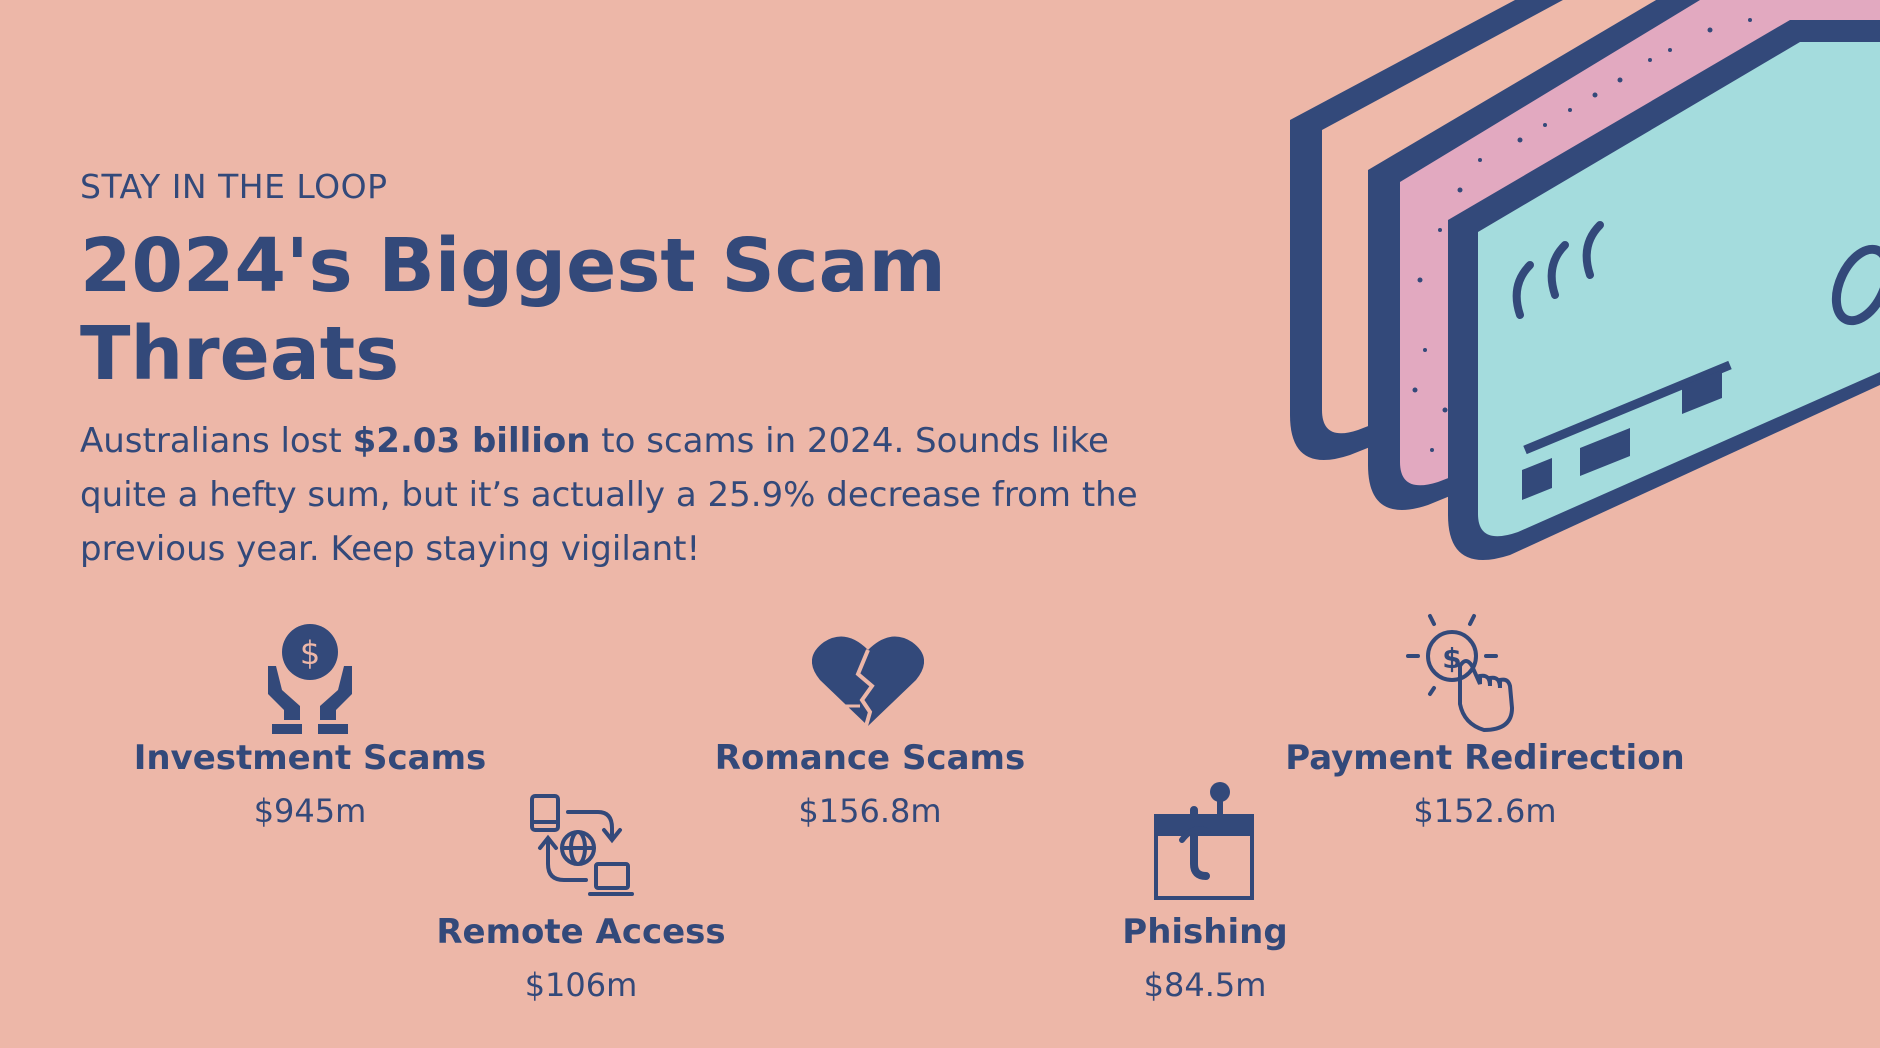 The image size is (1880, 1048). What do you see at coordinates (310, 784) in the screenshot?
I see `stat-investment-scams: Investment Scams $945m` at bounding box center [310, 784].